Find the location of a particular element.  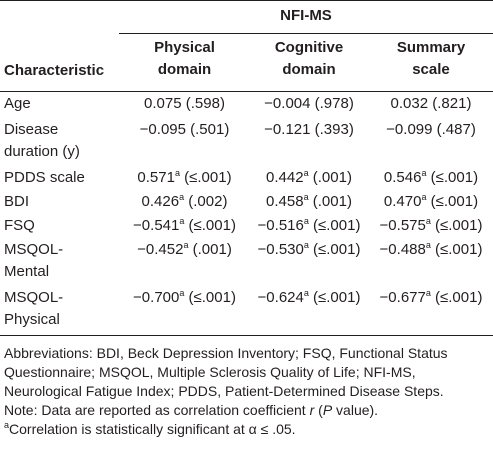

cell-cognitive: −0.121 (.393) is located at coordinates (309, 130).